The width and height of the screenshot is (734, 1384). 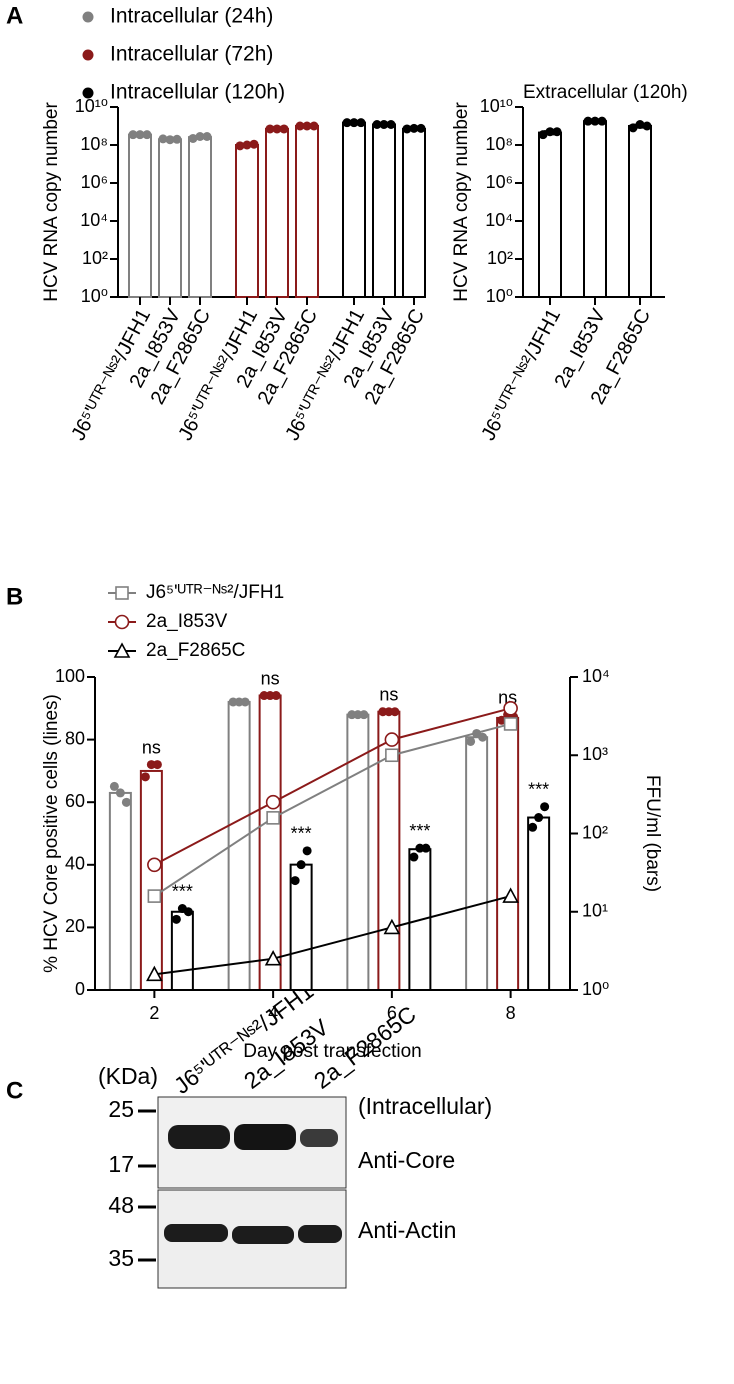 I want to click on x-tick-label: 4, so click(x=273, y=1013).